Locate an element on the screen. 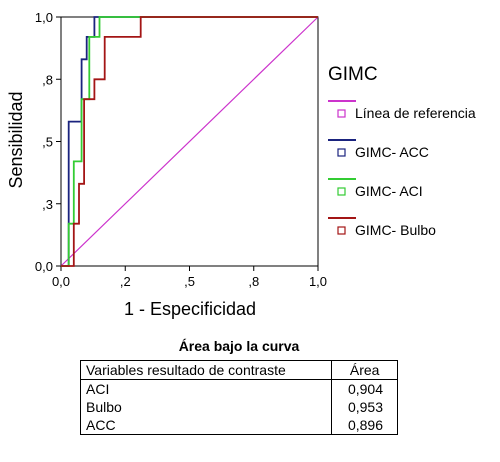 The image size is (500, 462). legend-title: GIMC is located at coordinates (353, 74).